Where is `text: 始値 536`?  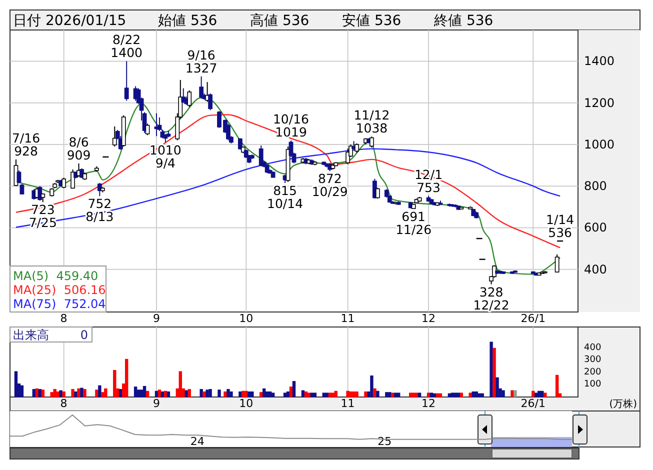 text: 始値 536 is located at coordinates (188, 21).